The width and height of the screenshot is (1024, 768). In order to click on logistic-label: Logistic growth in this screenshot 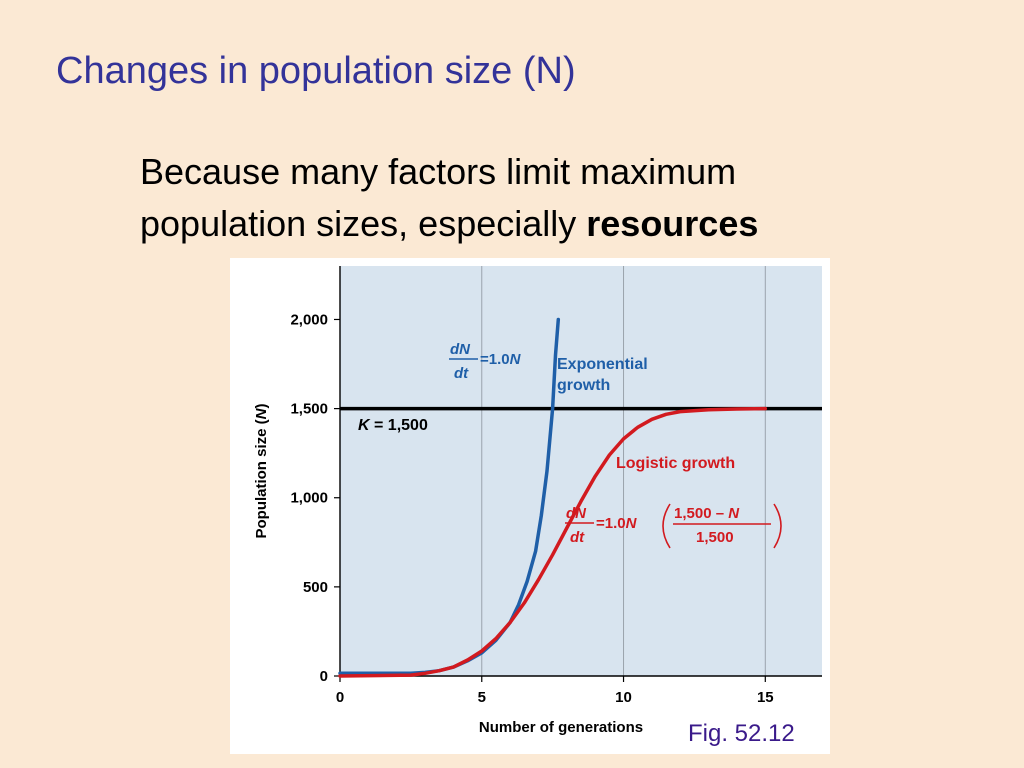, I will do `click(675, 463)`.